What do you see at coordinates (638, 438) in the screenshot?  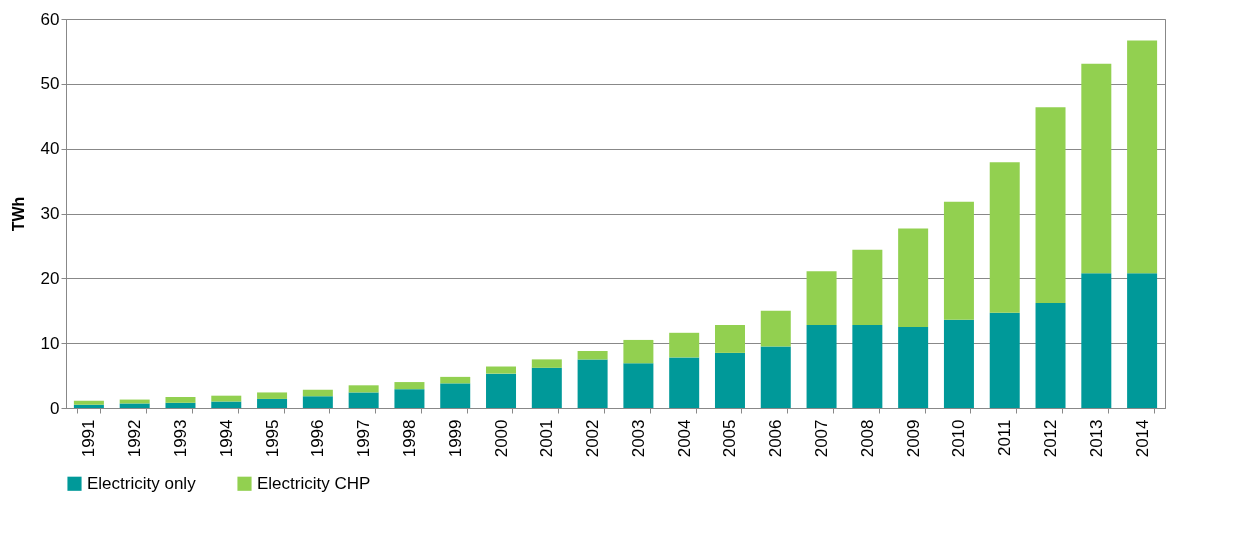 I see `x-tick-label: 2003` at bounding box center [638, 438].